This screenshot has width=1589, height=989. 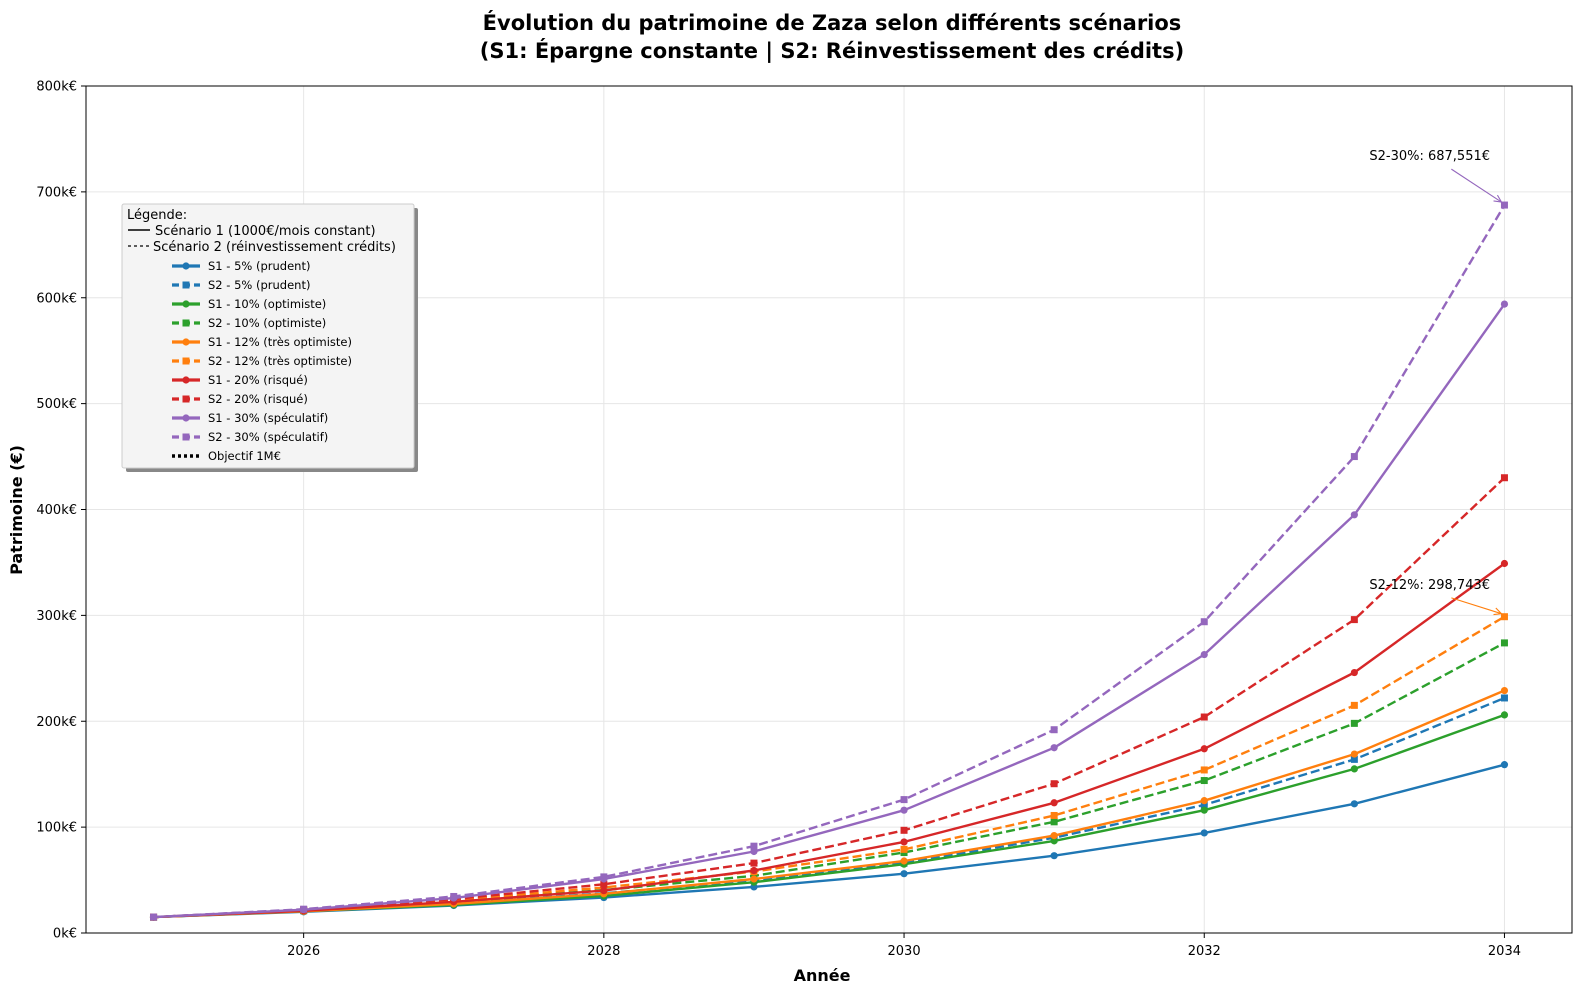 I want to click on y-tick-label: 700k€, so click(x=56, y=192).